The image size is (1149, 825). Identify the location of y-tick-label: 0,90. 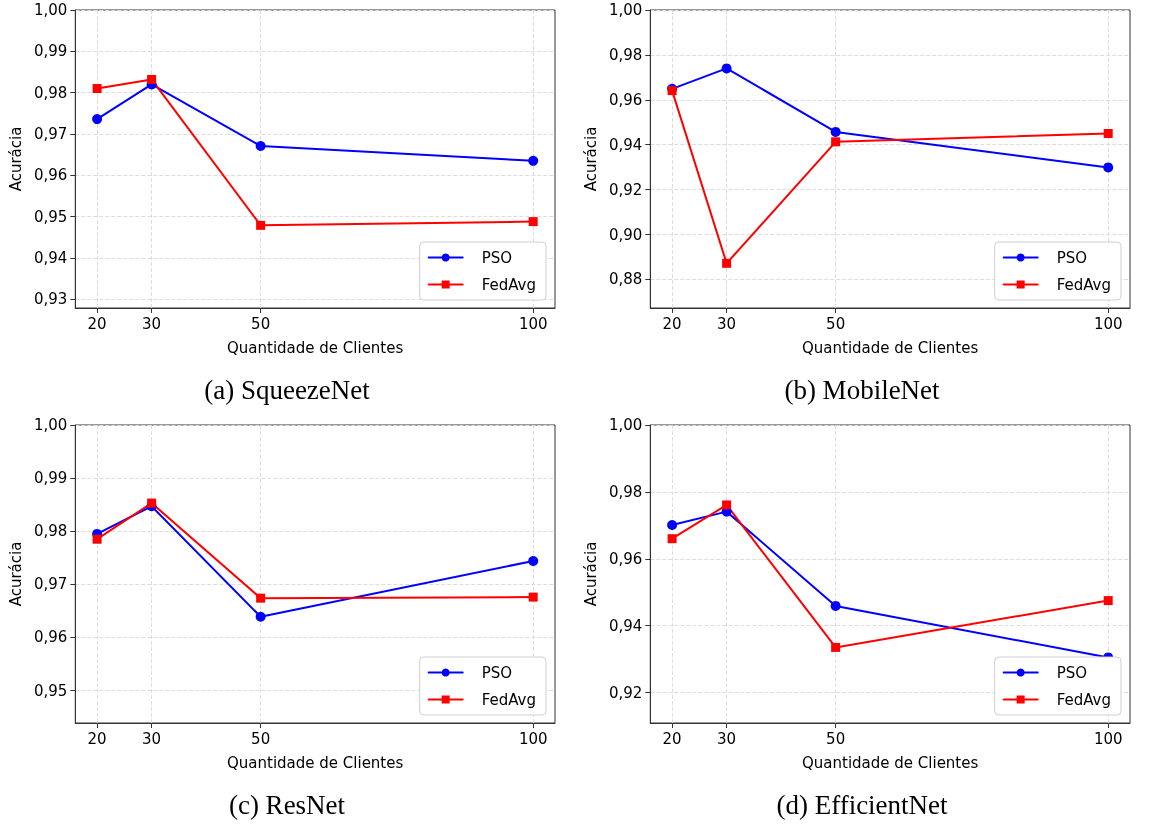
(625, 234).